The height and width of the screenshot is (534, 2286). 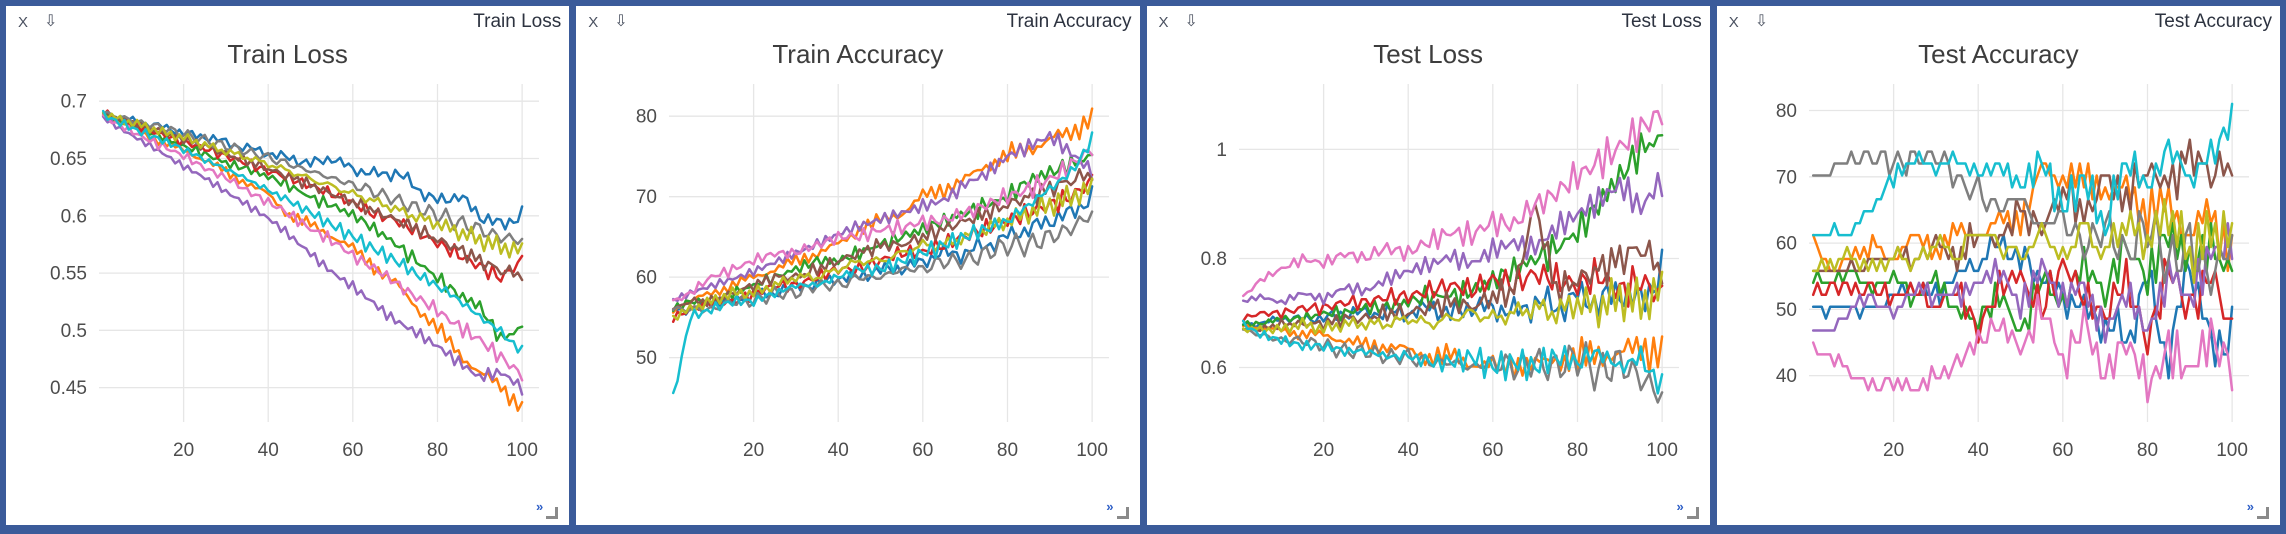 I want to click on window-title: Train Accuracy, so click(x=1069, y=21).